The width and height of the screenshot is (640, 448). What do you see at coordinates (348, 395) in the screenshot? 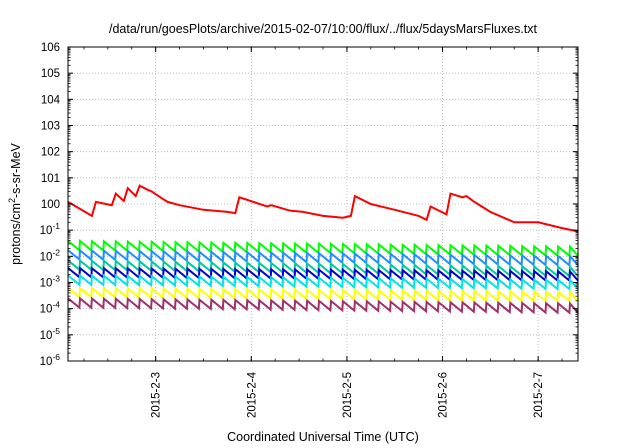
I see `x-tick-label: 2015-2-5` at bounding box center [348, 395].